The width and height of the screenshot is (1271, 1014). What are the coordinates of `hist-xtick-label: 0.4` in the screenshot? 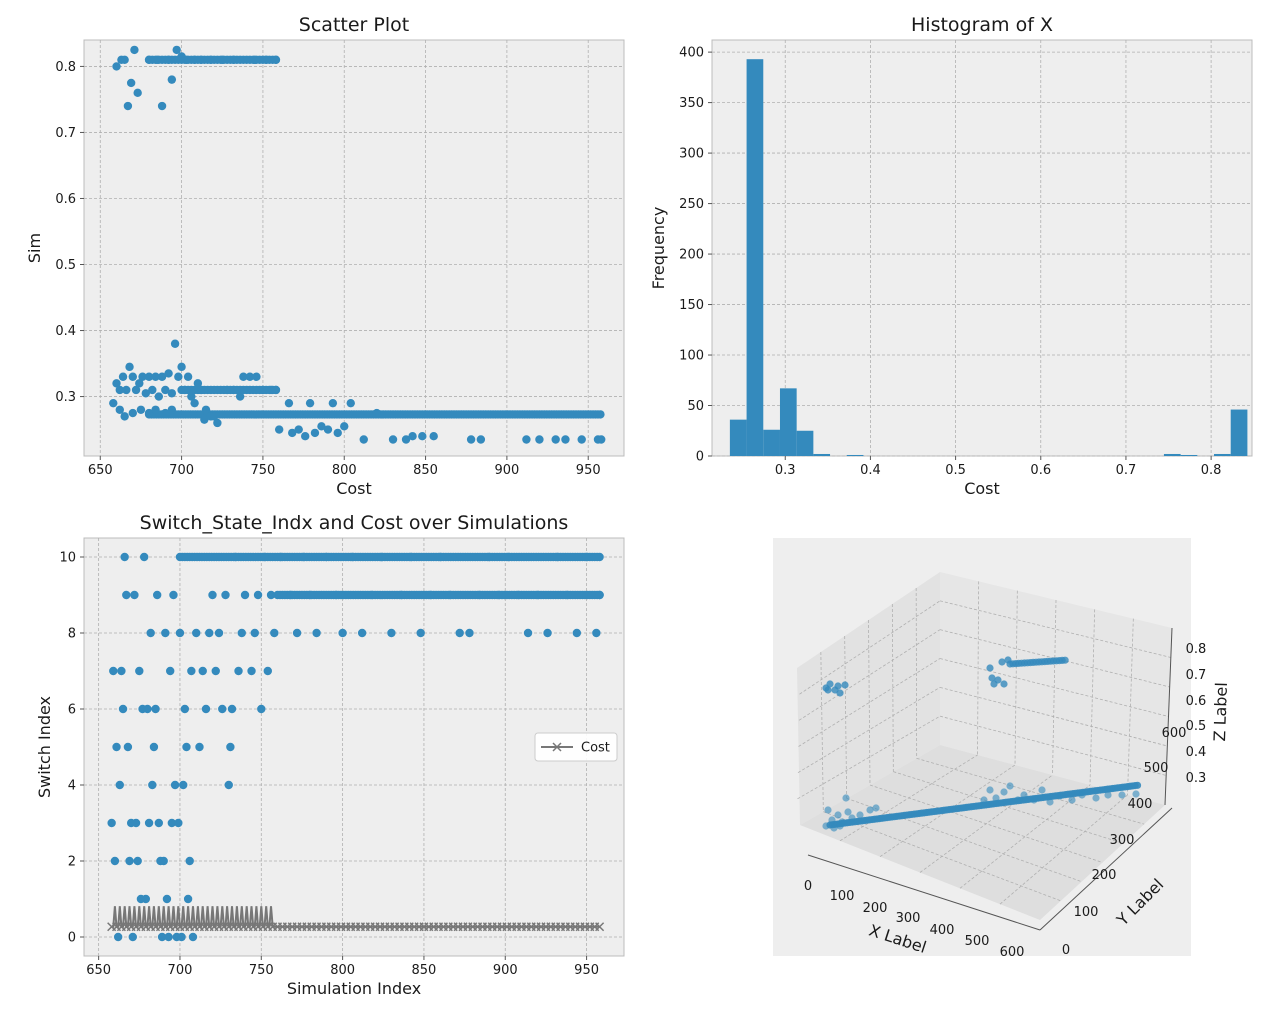 It's located at (870, 470).